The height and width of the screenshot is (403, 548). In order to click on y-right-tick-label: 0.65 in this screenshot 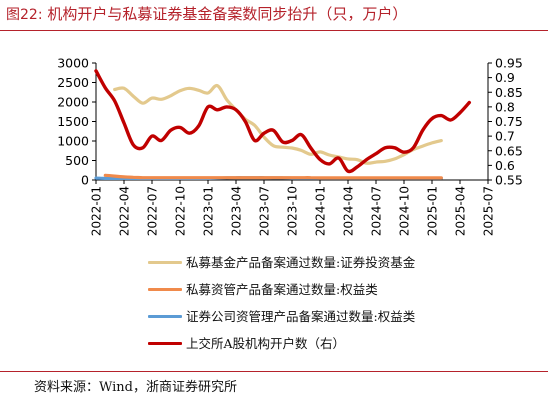, I will do `click(509, 150)`.